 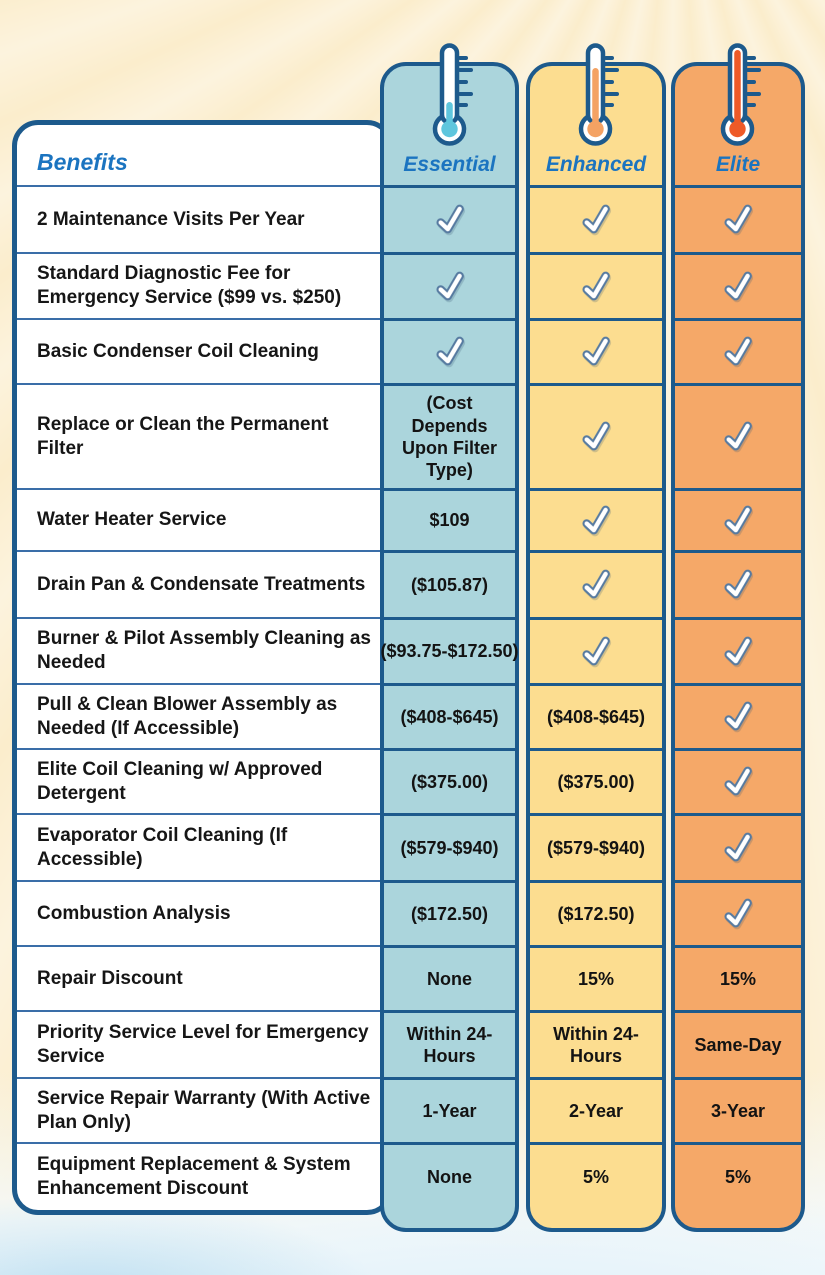 What do you see at coordinates (449, 846) in the screenshot?
I see `essential-cell: ($579-$940)` at bounding box center [449, 846].